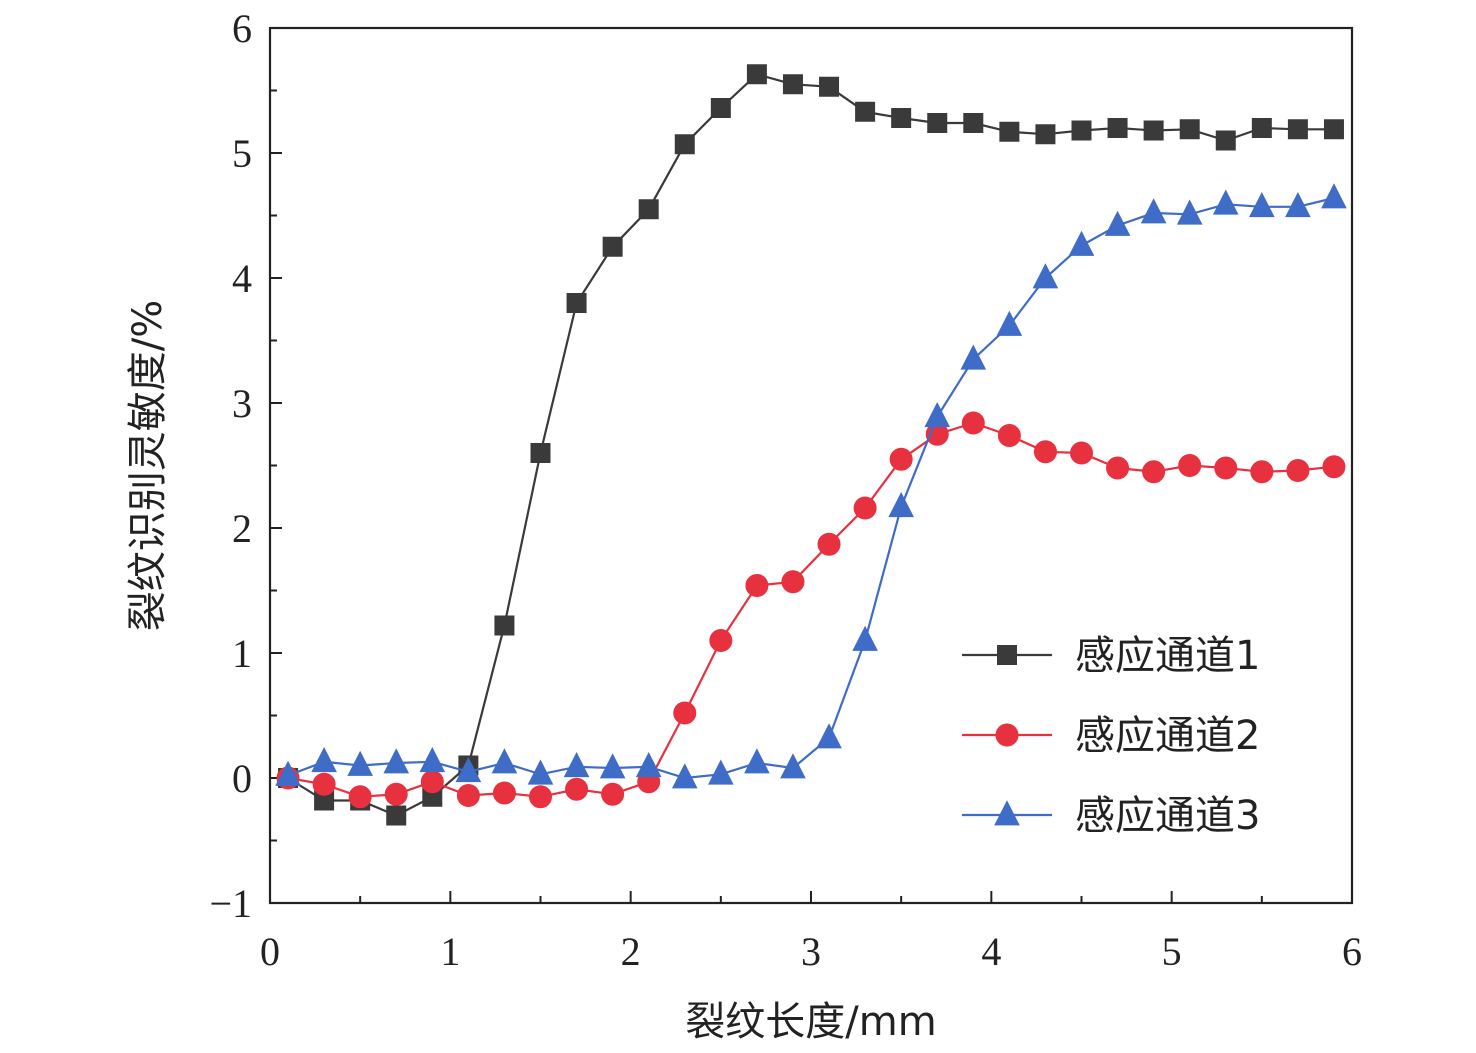 Image resolution: width=1476 pixels, height=1053 pixels. What do you see at coordinates (270, 951) in the screenshot?
I see `x-tick-label: 0` at bounding box center [270, 951].